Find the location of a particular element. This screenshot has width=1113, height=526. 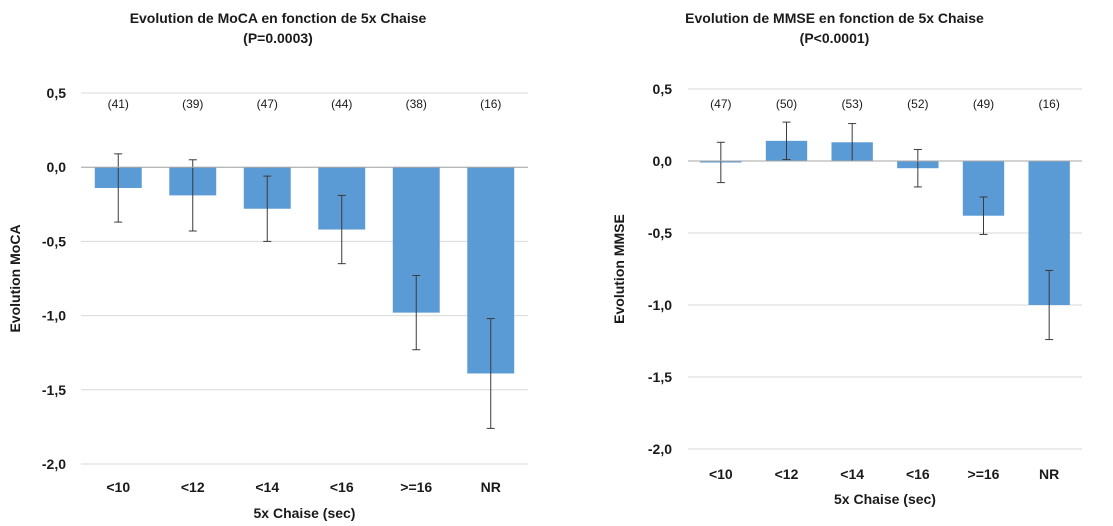

mmse-x-tick-label: <12 is located at coordinates (787, 474).